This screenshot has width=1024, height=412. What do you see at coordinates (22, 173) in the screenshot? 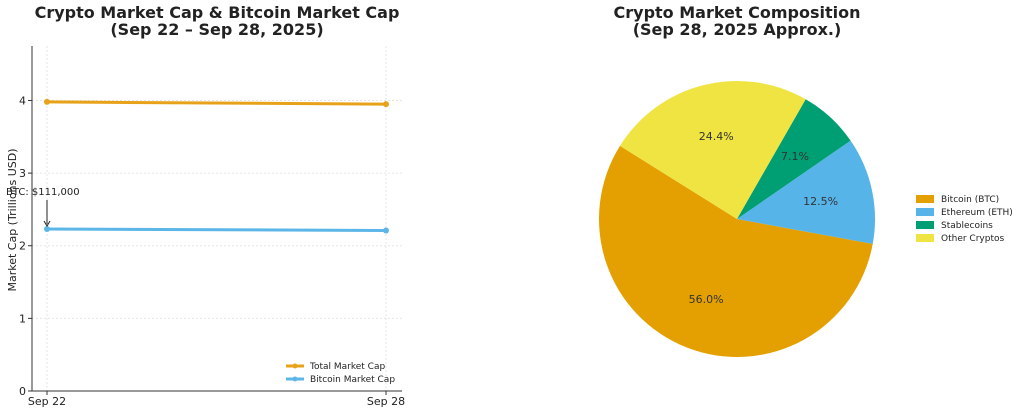
I see `y-tick-label: 3` at bounding box center [22, 173].